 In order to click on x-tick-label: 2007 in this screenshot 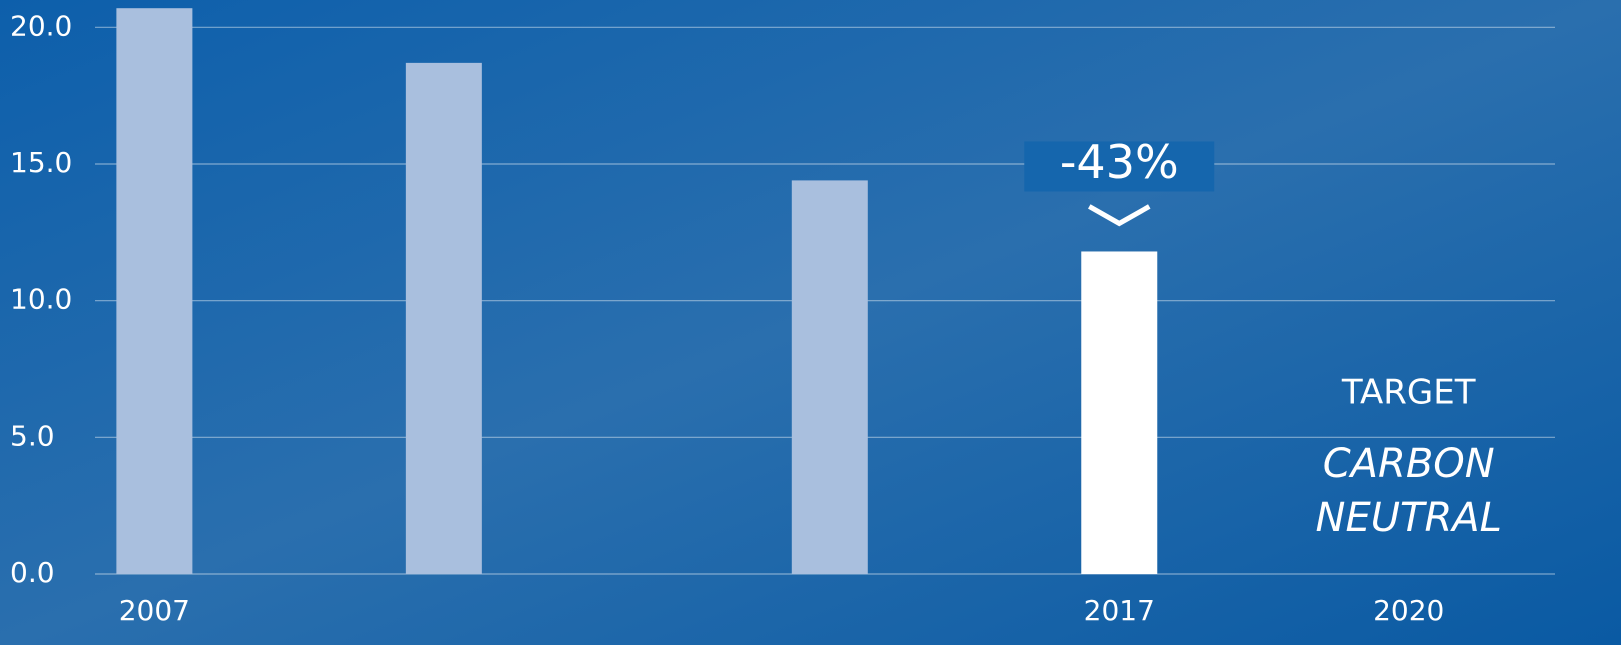, I will do `click(154, 610)`.